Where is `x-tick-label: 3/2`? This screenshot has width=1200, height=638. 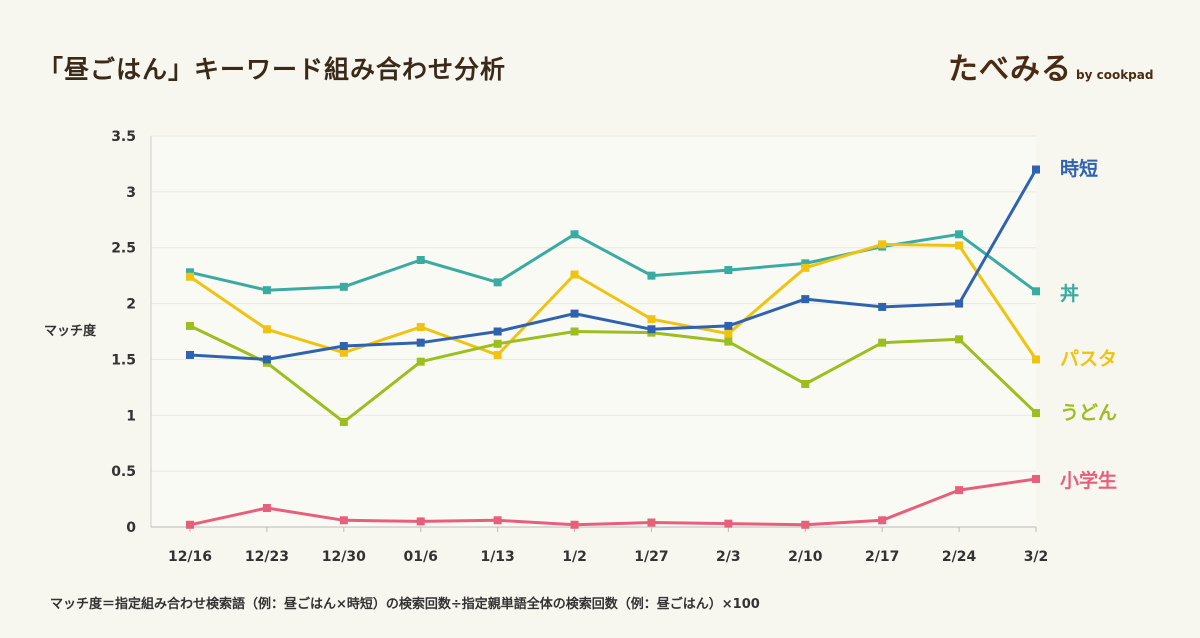
x-tick-label: 3/2 is located at coordinates (1036, 557).